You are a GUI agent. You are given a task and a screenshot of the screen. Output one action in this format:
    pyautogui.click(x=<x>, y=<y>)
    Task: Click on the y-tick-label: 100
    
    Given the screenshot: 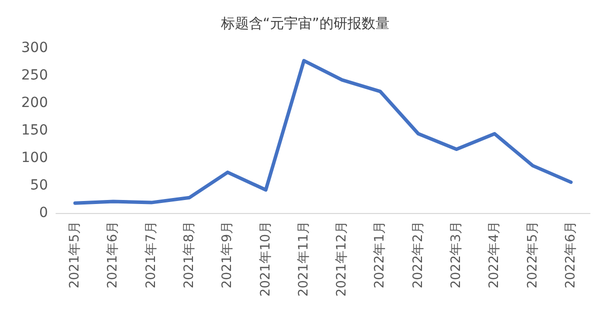 What is the action you would take?
    pyautogui.click(x=34, y=158)
    